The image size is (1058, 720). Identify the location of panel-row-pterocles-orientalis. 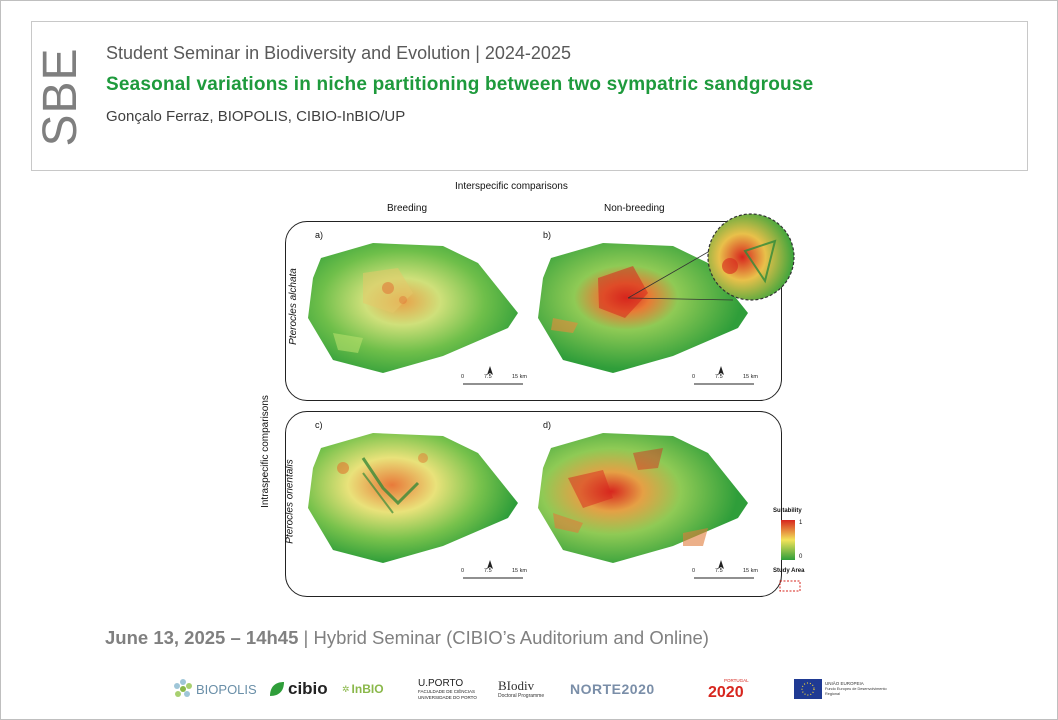
(533, 504).